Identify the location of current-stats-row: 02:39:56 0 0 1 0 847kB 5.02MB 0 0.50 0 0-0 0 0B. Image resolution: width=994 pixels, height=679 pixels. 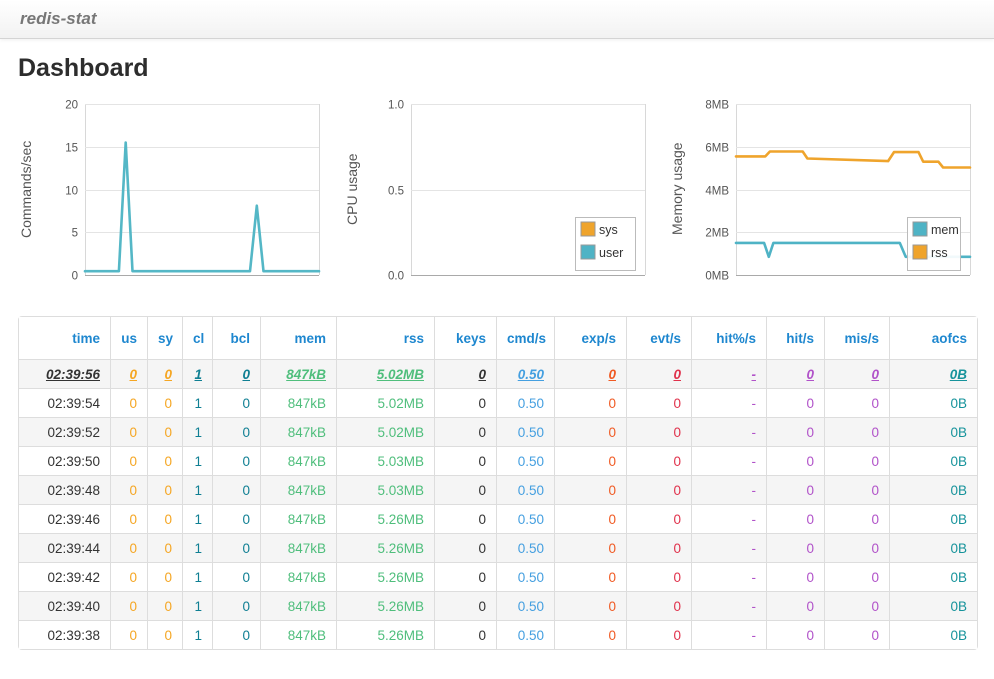
(498, 373).